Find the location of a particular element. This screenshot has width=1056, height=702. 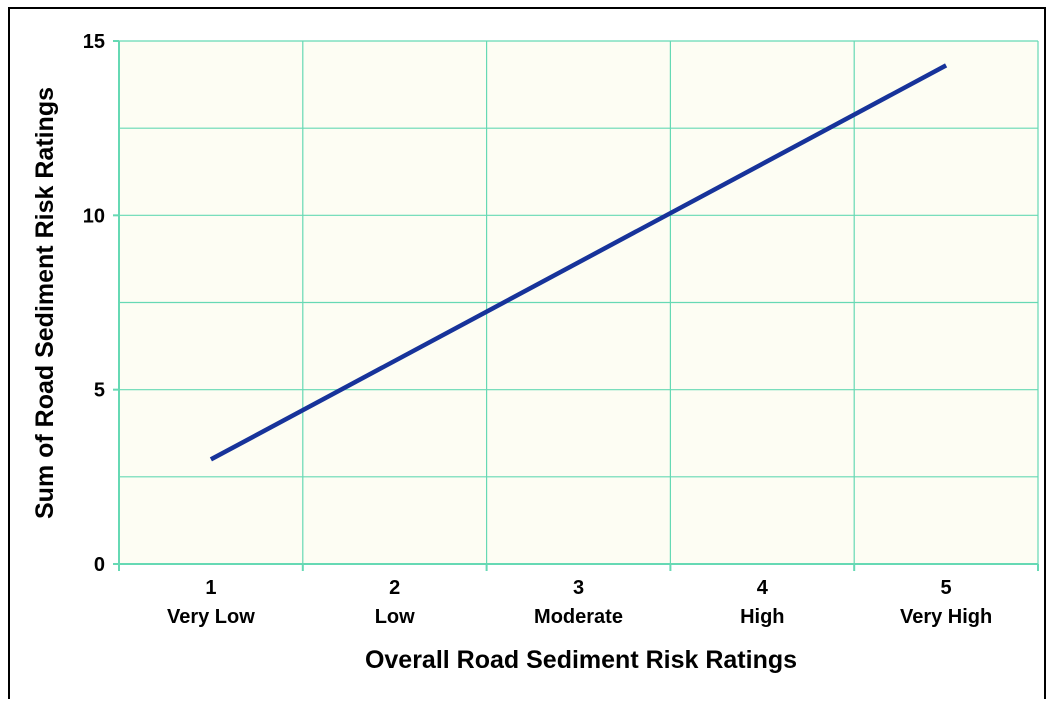

x-tick-category-label: Very Low is located at coordinates (211, 617).